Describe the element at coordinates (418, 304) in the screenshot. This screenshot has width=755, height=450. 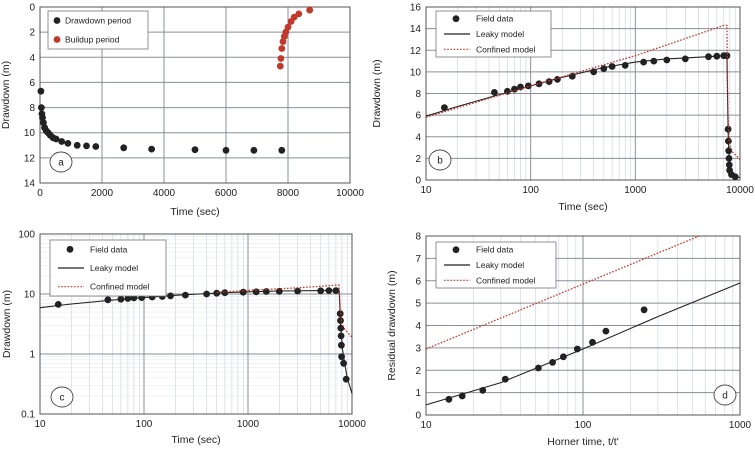
I see `y-tick-label: 5` at that location.